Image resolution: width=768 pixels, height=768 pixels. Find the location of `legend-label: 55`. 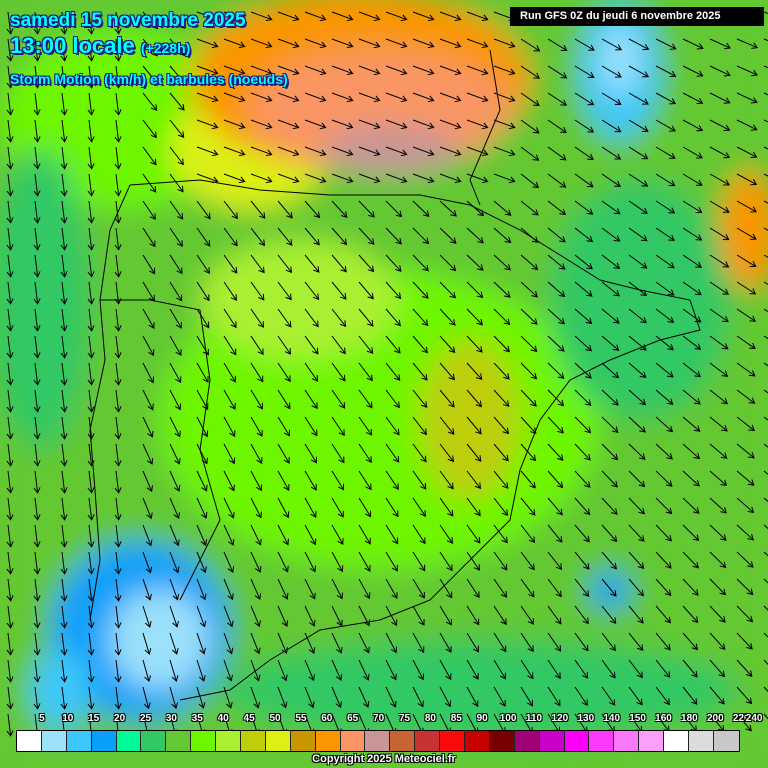

legend-label: 55 is located at coordinates (301, 718).